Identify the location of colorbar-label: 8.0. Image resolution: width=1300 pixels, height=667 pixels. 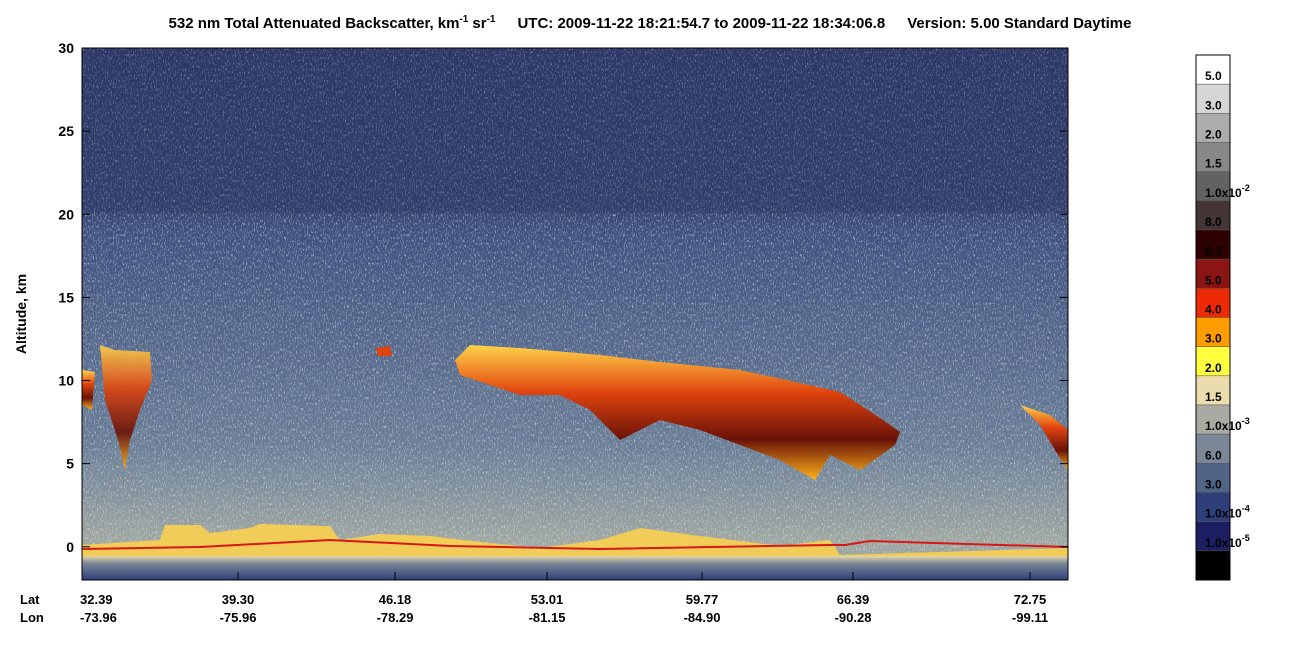
(1213, 222).